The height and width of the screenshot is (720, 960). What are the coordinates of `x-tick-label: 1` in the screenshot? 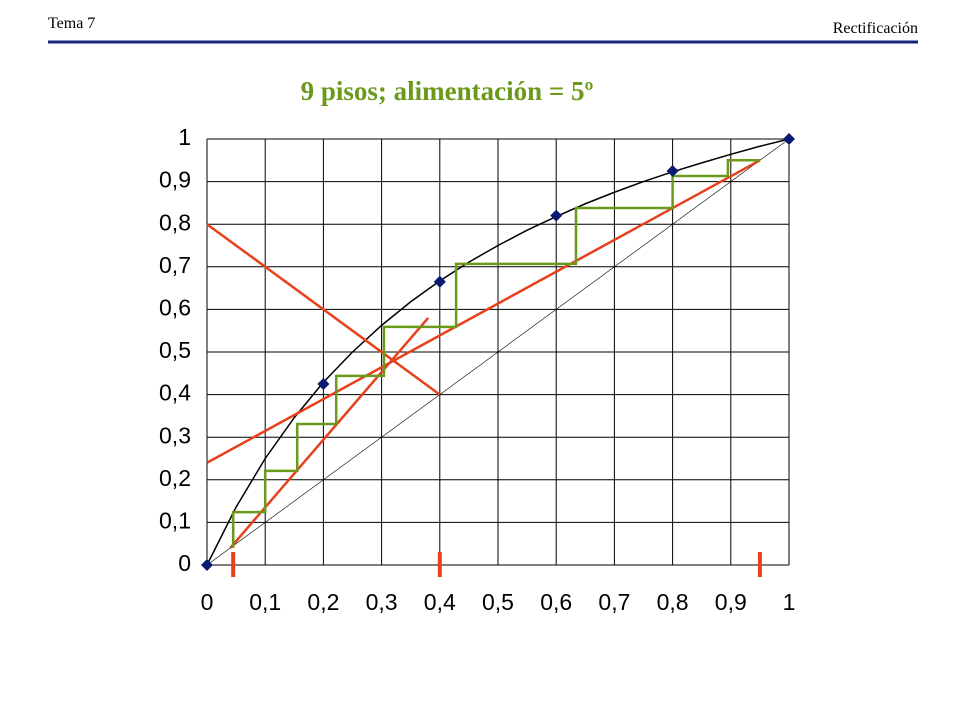 It's located at (789, 602).